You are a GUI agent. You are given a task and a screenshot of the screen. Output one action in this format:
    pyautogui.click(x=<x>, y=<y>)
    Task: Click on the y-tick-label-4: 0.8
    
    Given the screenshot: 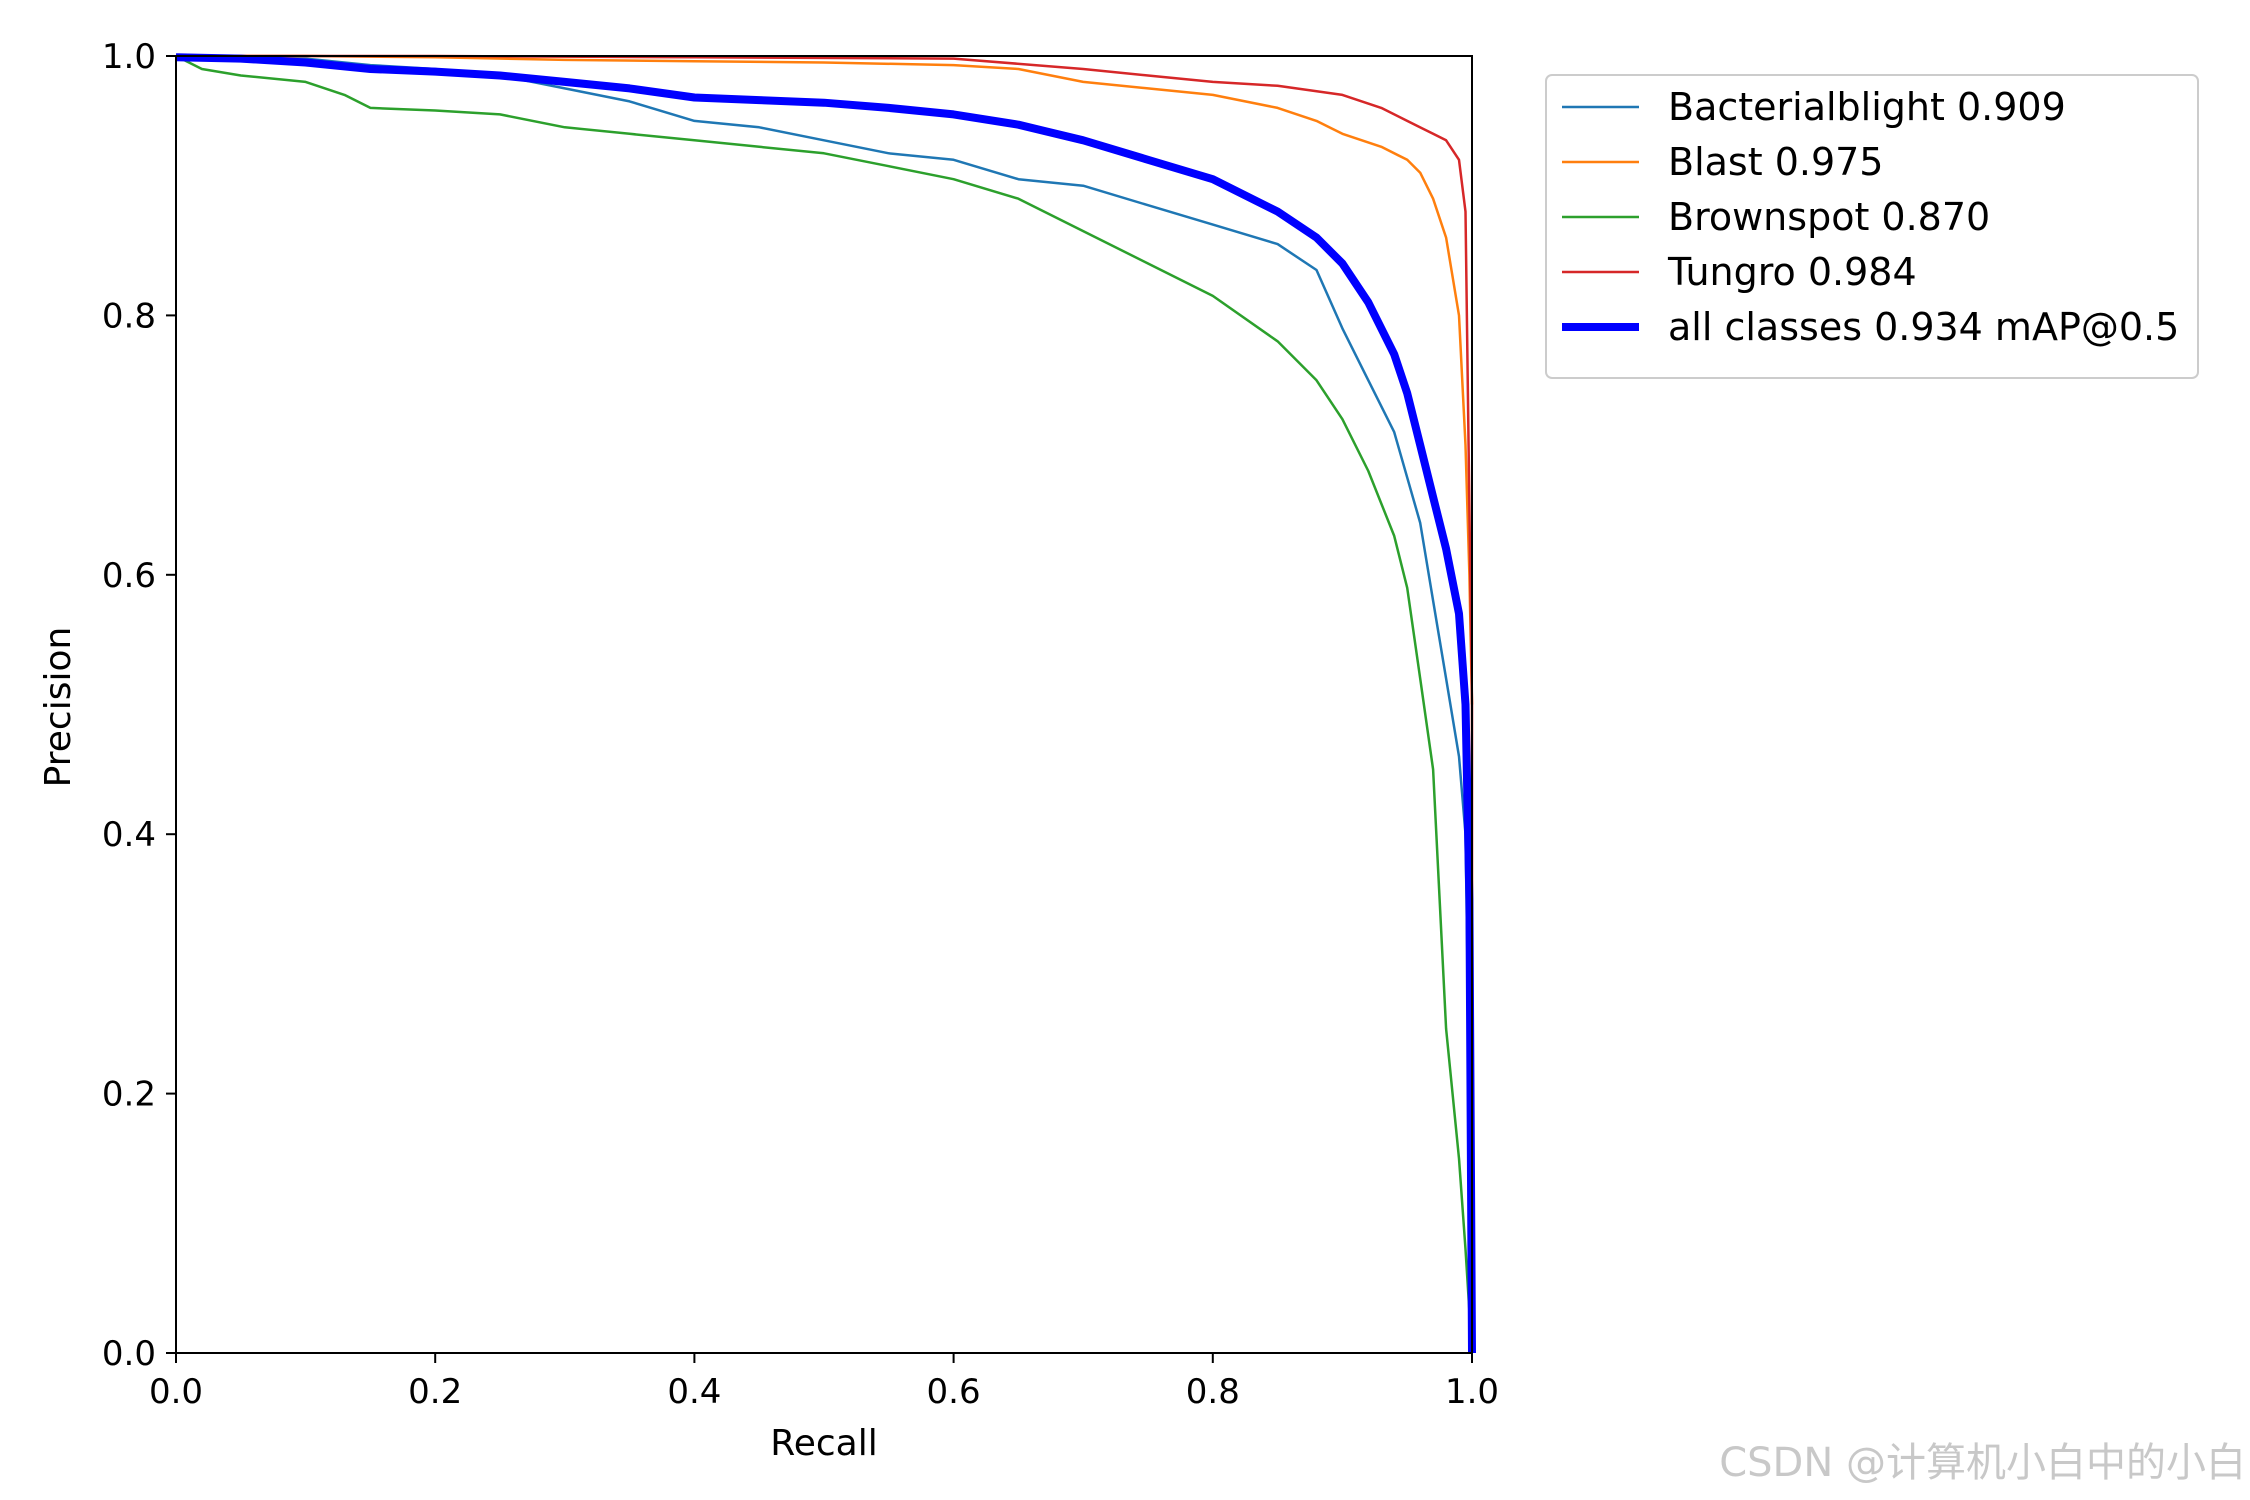 What is the action you would take?
    pyautogui.click(x=129, y=316)
    